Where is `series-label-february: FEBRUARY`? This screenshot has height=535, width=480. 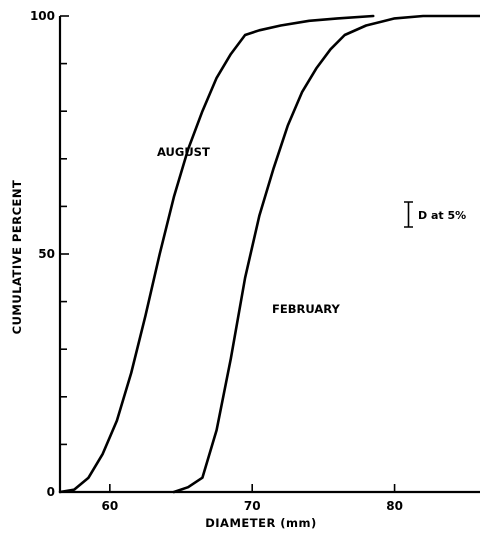 series-label-february: FEBRUARY is located at coordinates (306, 309).